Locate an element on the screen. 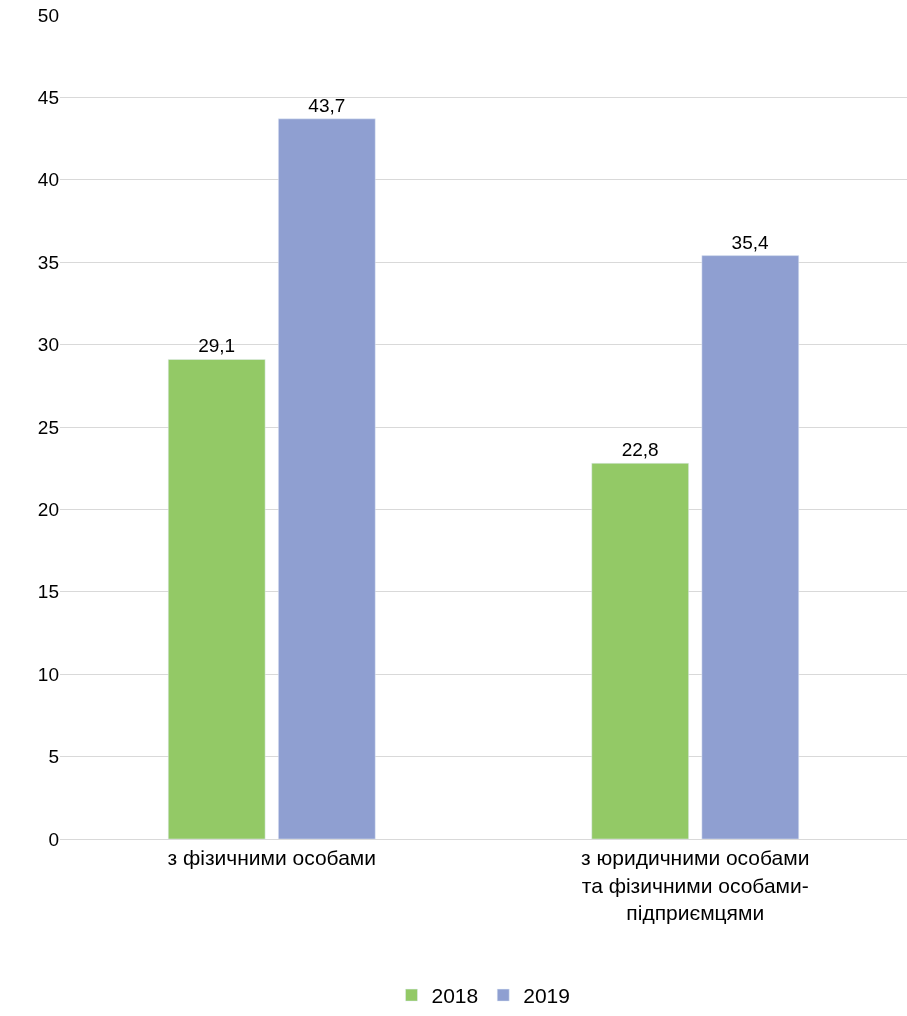 This screenshot has width=907, height=1016. y-tick-label: 0 is located at coordinates (53, 839).